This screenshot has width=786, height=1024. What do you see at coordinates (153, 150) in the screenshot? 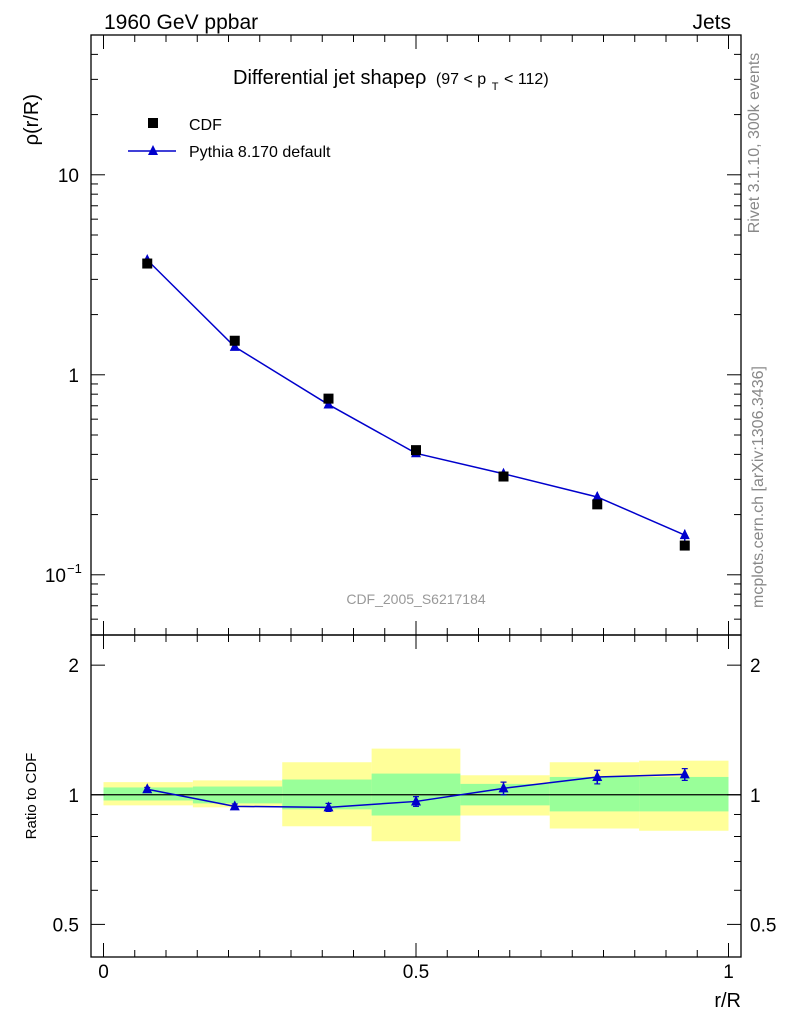
I see `legend-marker-pythia` at bounding box center [153, 150].